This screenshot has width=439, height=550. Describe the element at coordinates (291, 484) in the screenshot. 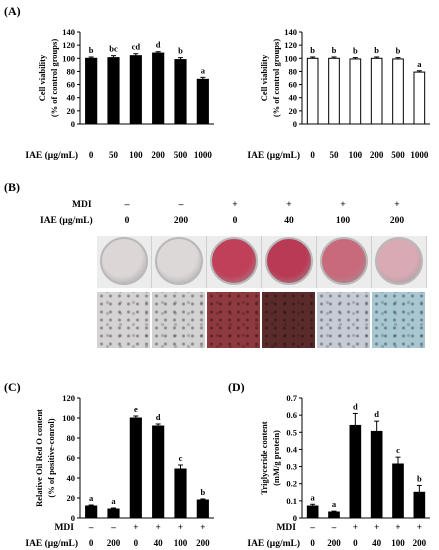

I see `y-tick-label: 0.2` at that location.